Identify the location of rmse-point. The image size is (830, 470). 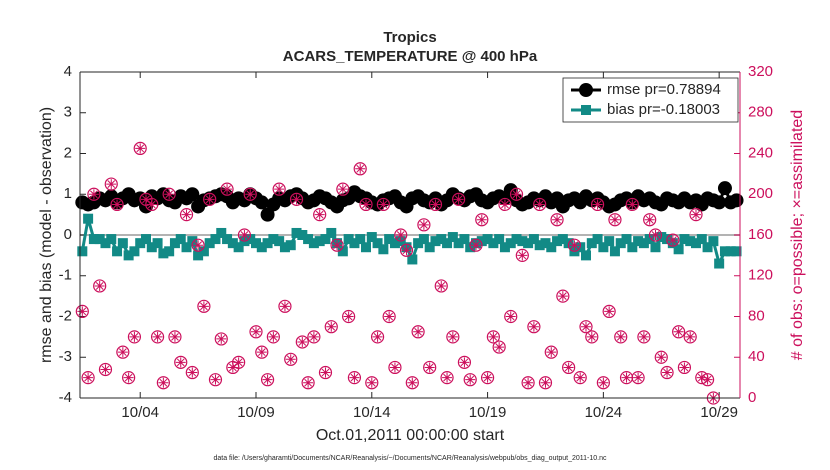
(719, 202).